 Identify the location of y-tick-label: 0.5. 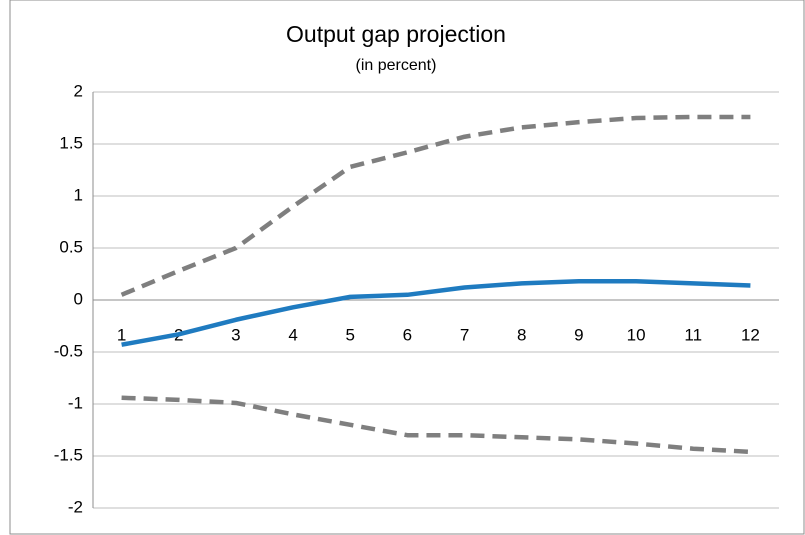
(71, 246).